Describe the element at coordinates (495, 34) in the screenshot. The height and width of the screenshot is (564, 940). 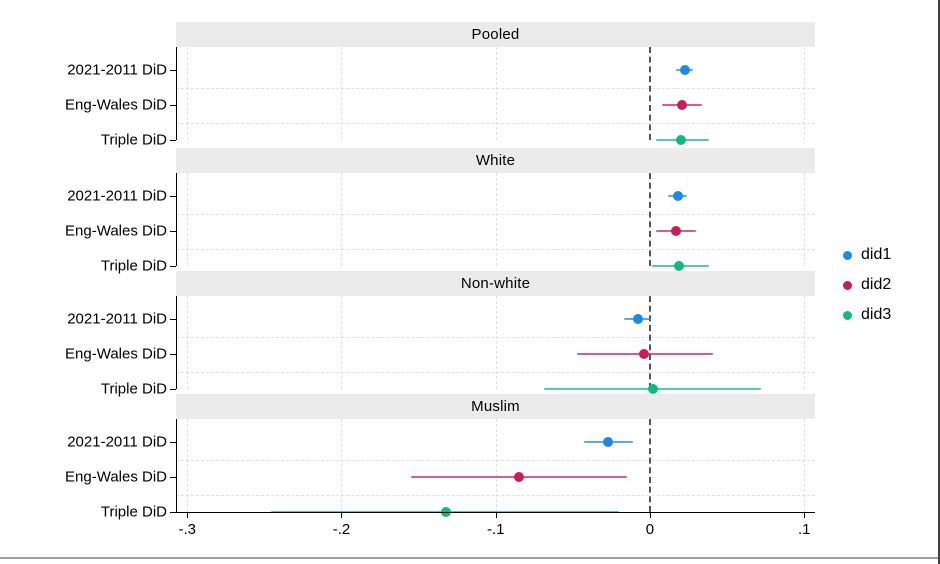
I see `panel-header-pooled: Pooled` at that location.